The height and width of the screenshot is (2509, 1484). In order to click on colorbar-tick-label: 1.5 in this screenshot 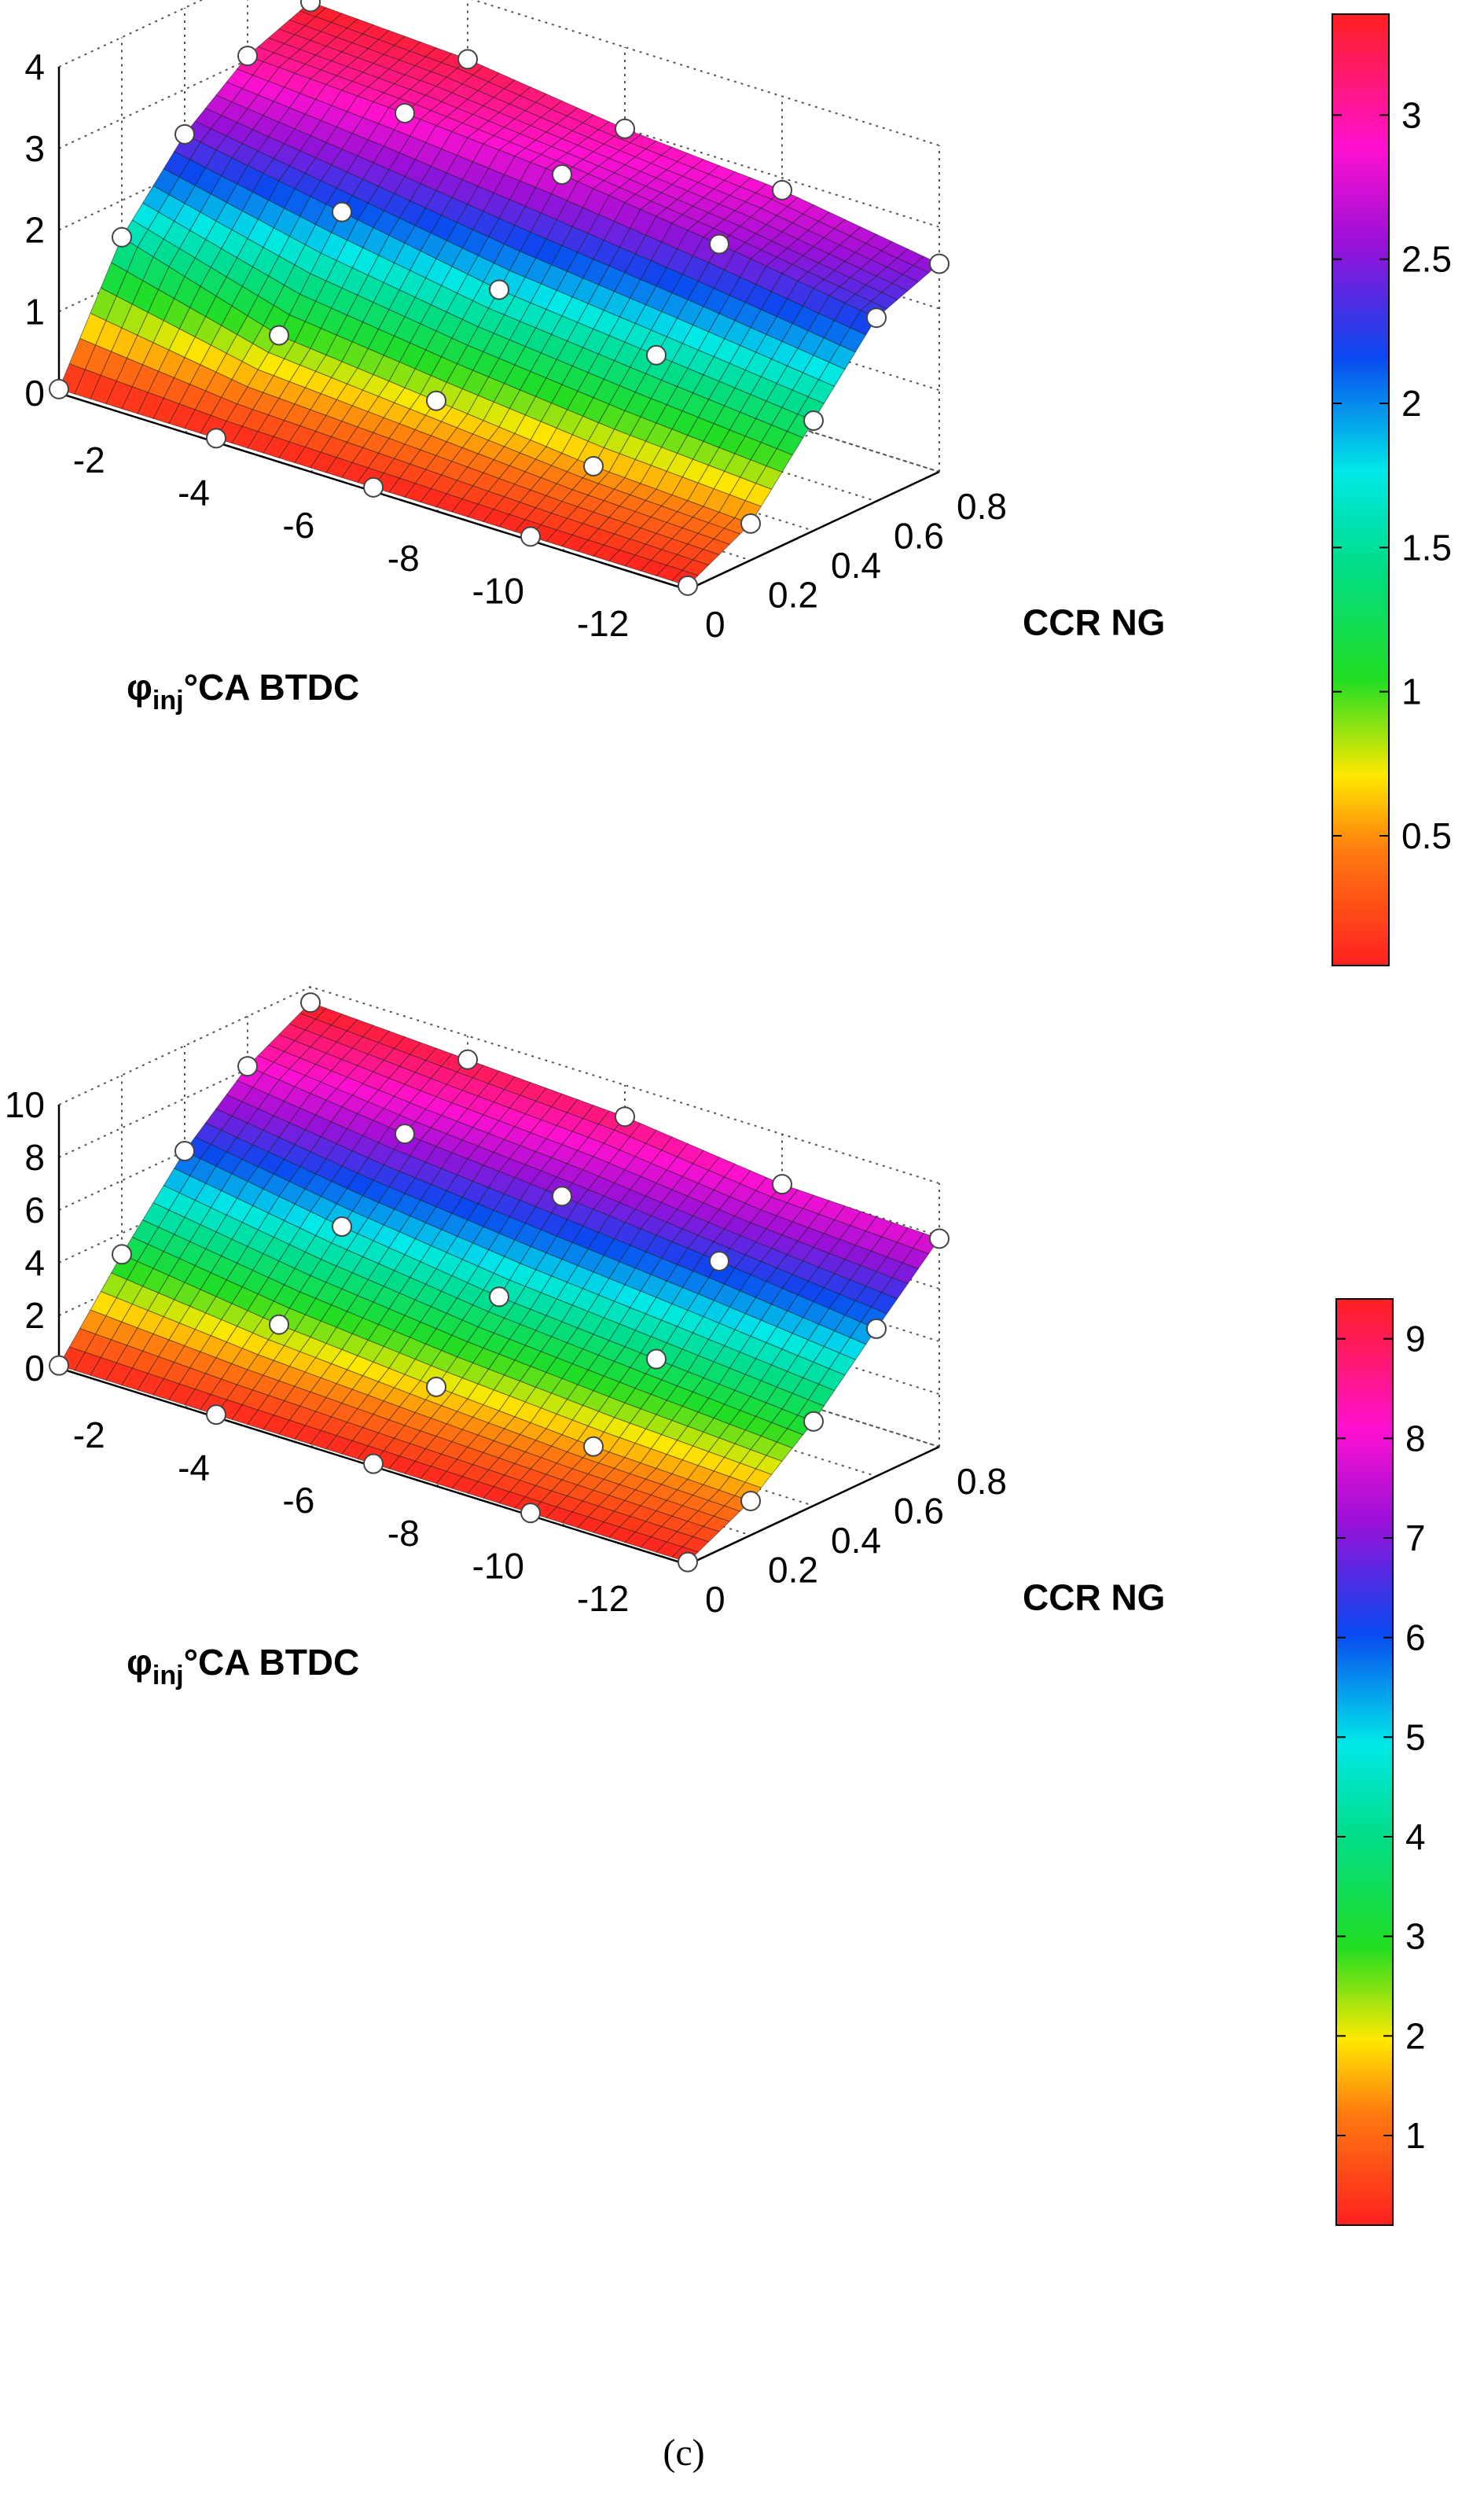, I will do `click(1426, 547)`.